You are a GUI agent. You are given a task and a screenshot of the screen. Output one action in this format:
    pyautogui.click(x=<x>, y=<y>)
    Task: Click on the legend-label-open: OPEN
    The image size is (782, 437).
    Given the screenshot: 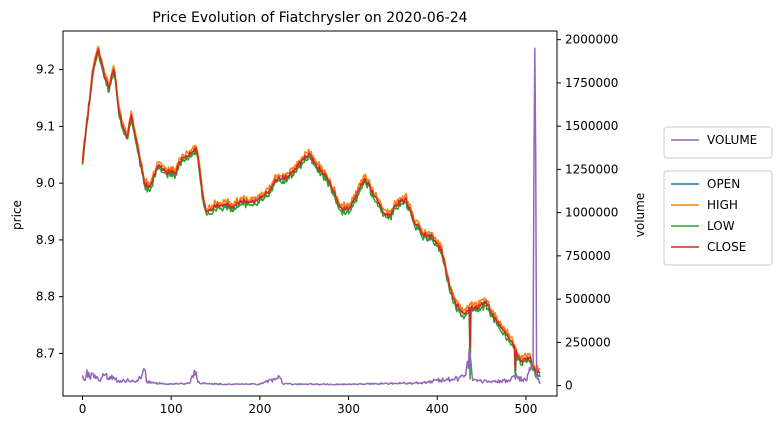 What is the action you would take?
    pyautogui.click(x=723, y=184)
    